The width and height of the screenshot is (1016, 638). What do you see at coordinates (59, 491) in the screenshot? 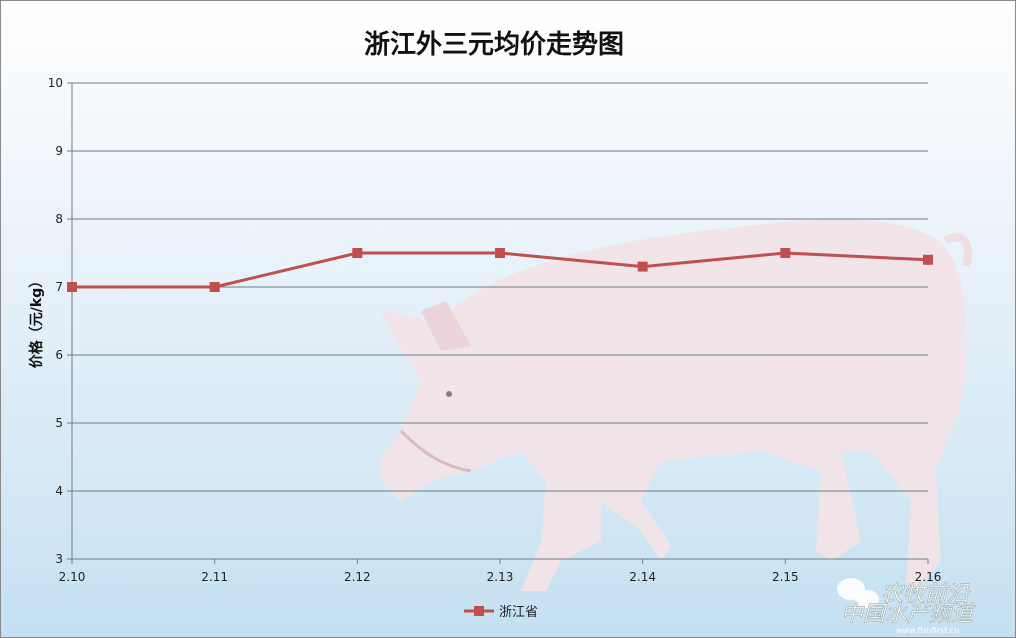
I see `y-tick-label: 4` at bounding box center [59, 491].